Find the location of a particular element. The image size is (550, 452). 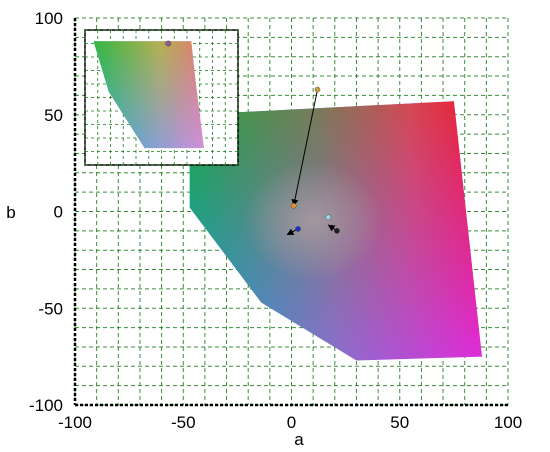

y-tick-label: 0 is located at coordinates (58, 212).